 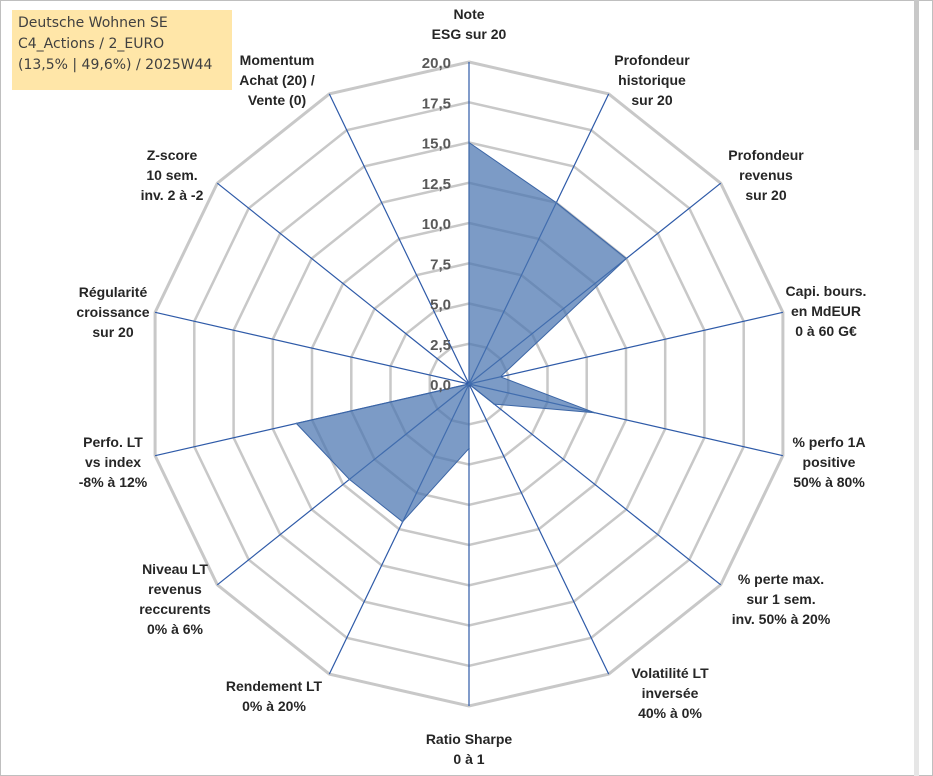 I want to click on axis-label-line: croissance, so click(x=112, y=312).